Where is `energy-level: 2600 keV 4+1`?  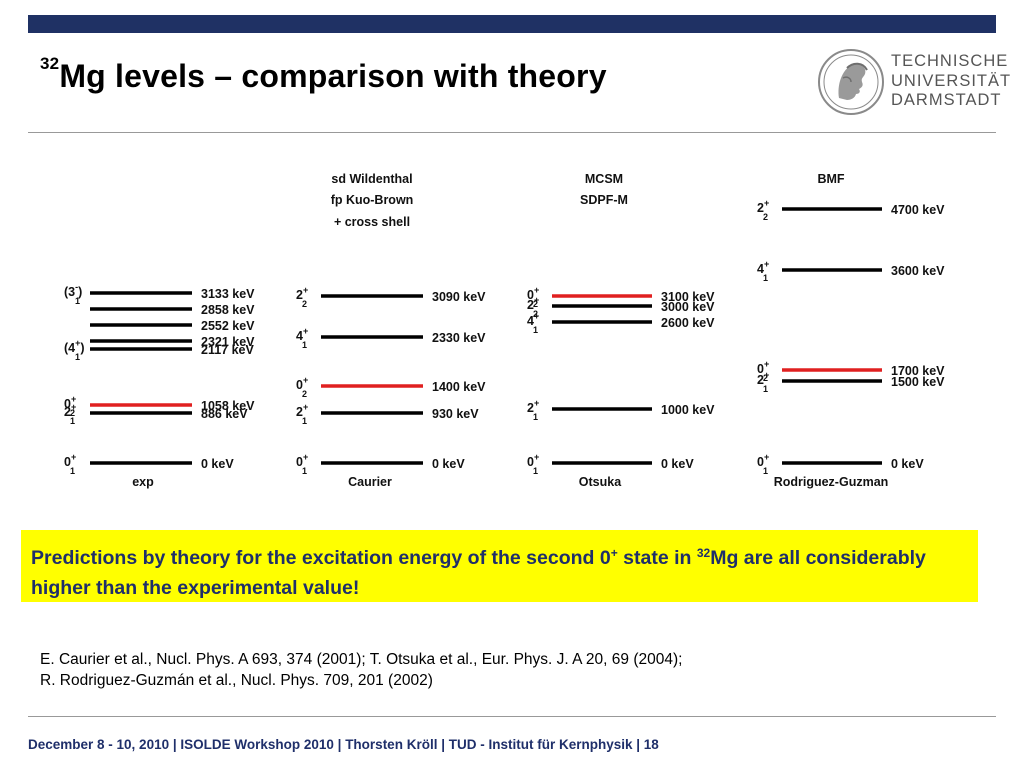
energy-level: 2600 keV 4+1 is located at coordinates (621, 323).